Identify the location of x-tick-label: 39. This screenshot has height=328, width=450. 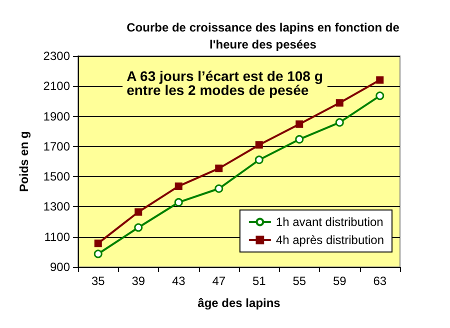
(139, 281).